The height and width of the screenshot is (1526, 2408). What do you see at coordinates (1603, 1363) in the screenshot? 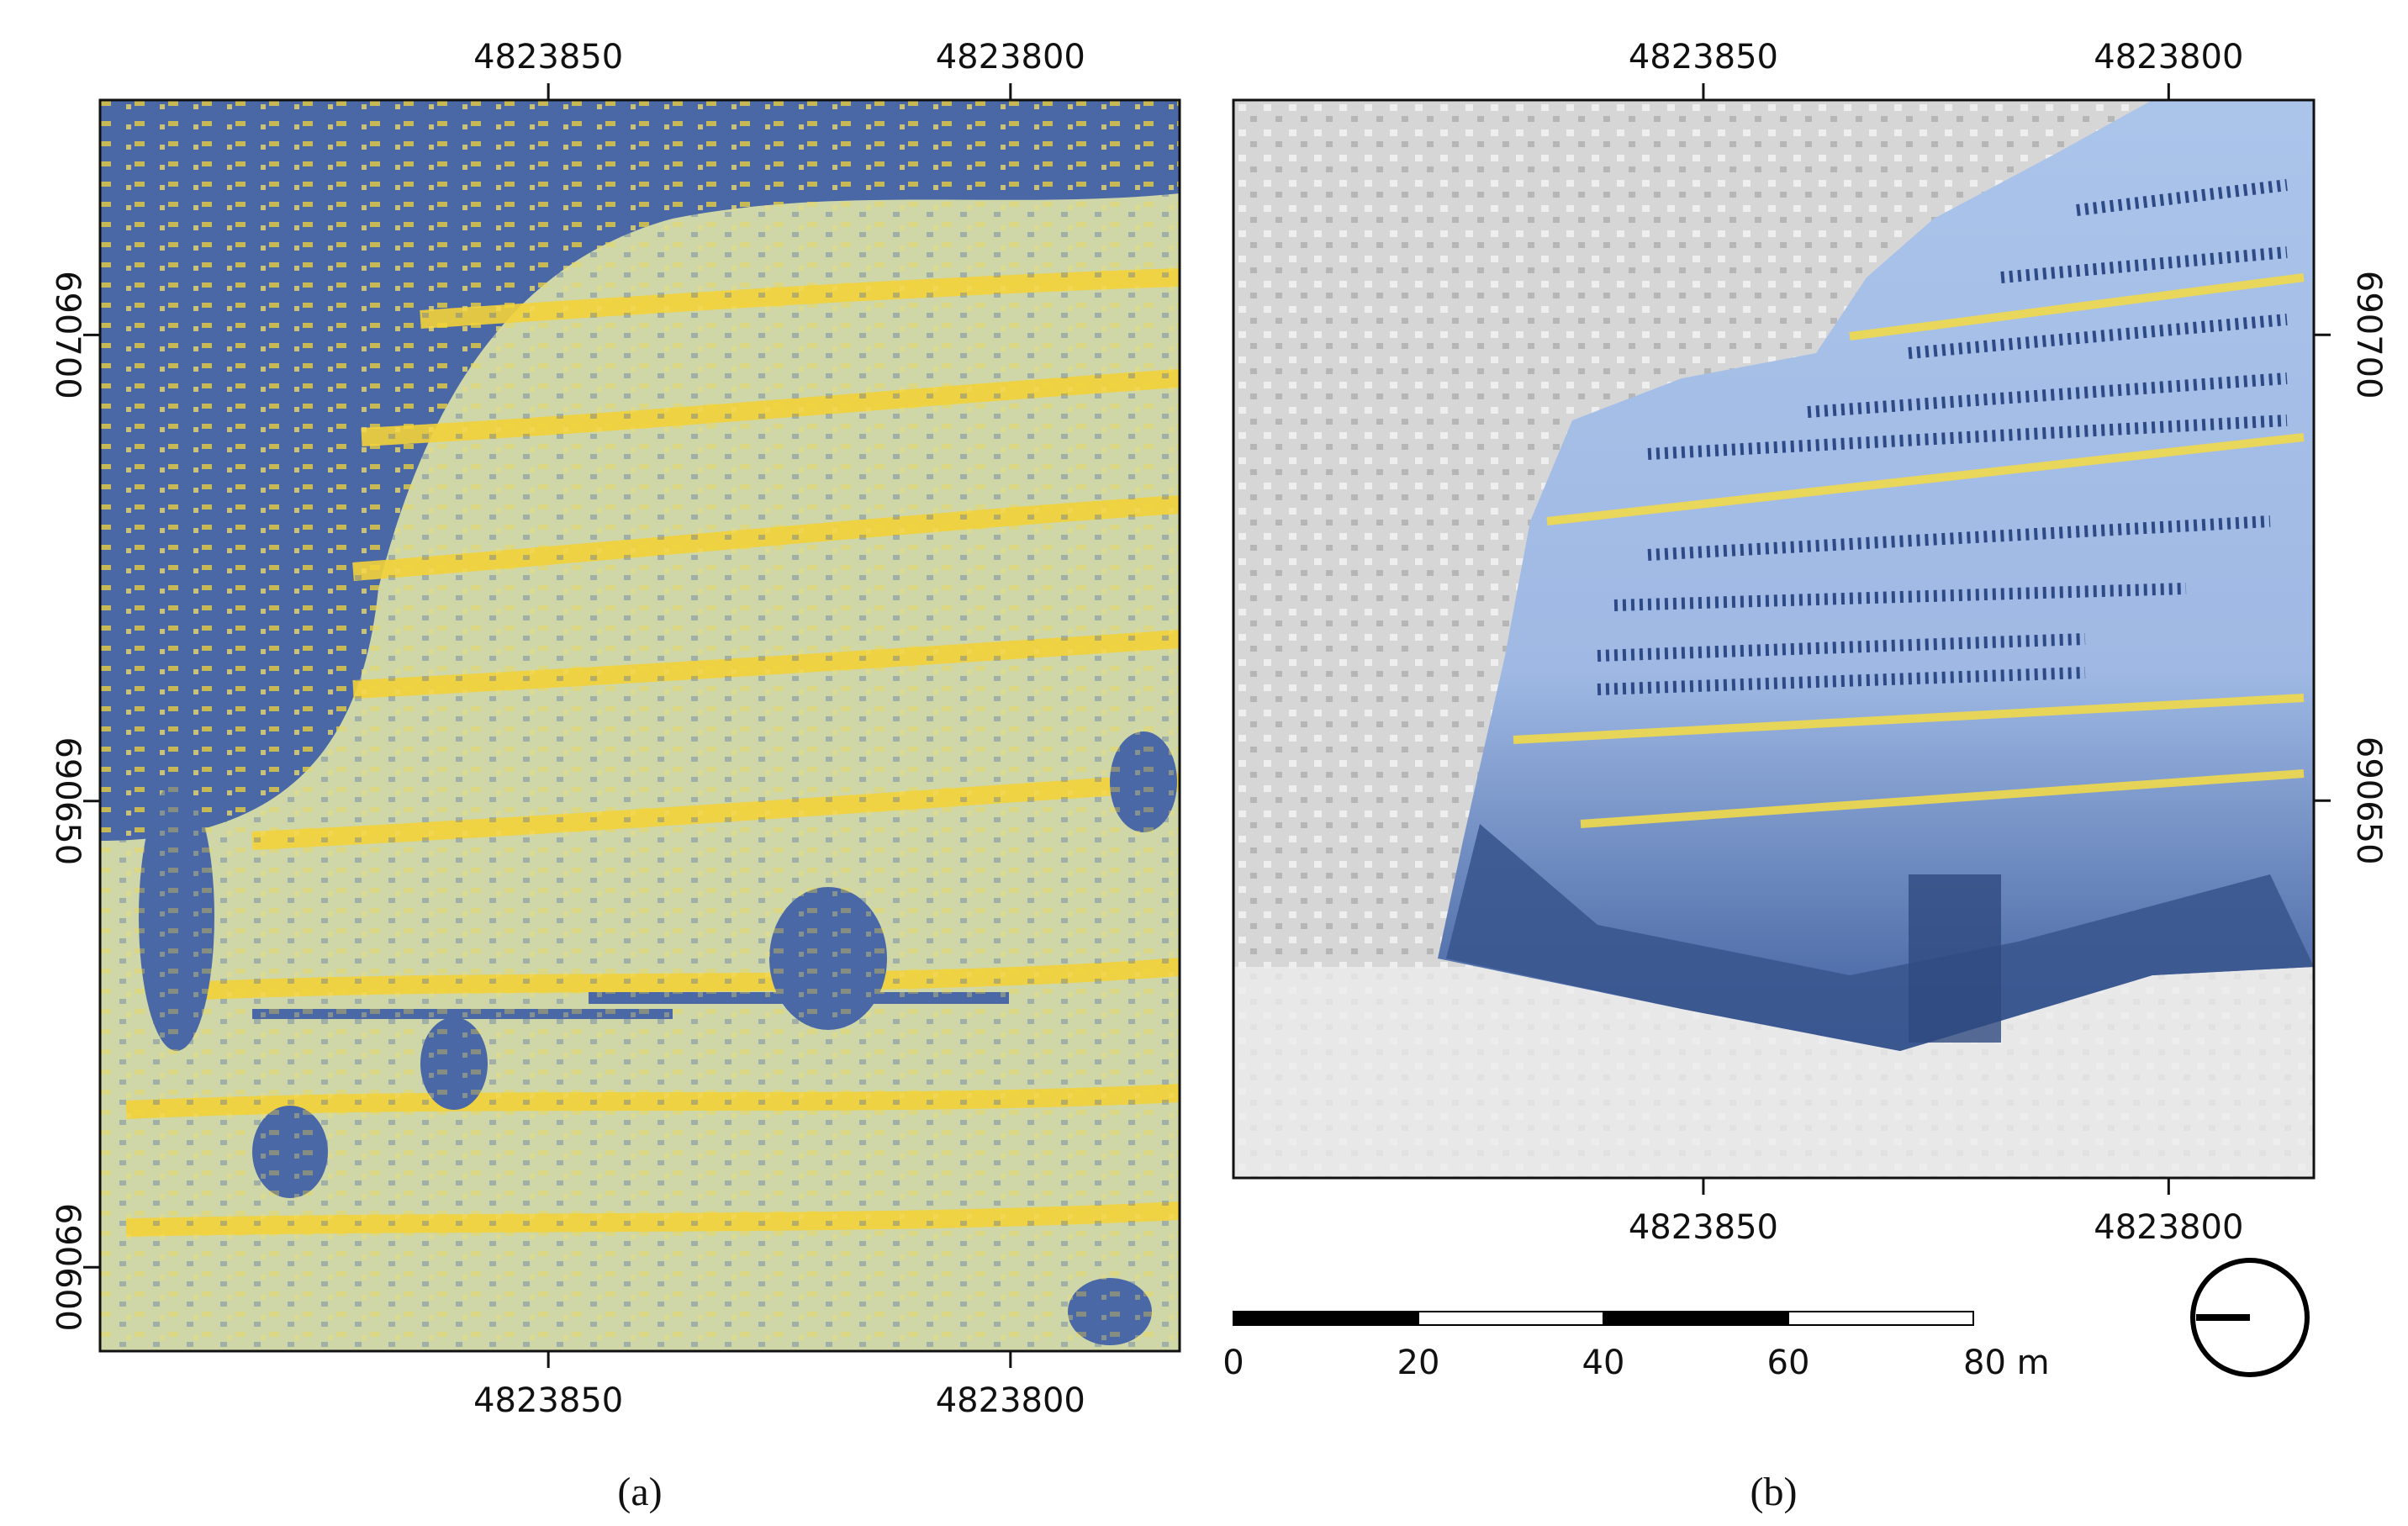
I see `scale-label: 40` at bounding box center [1603, 1363].